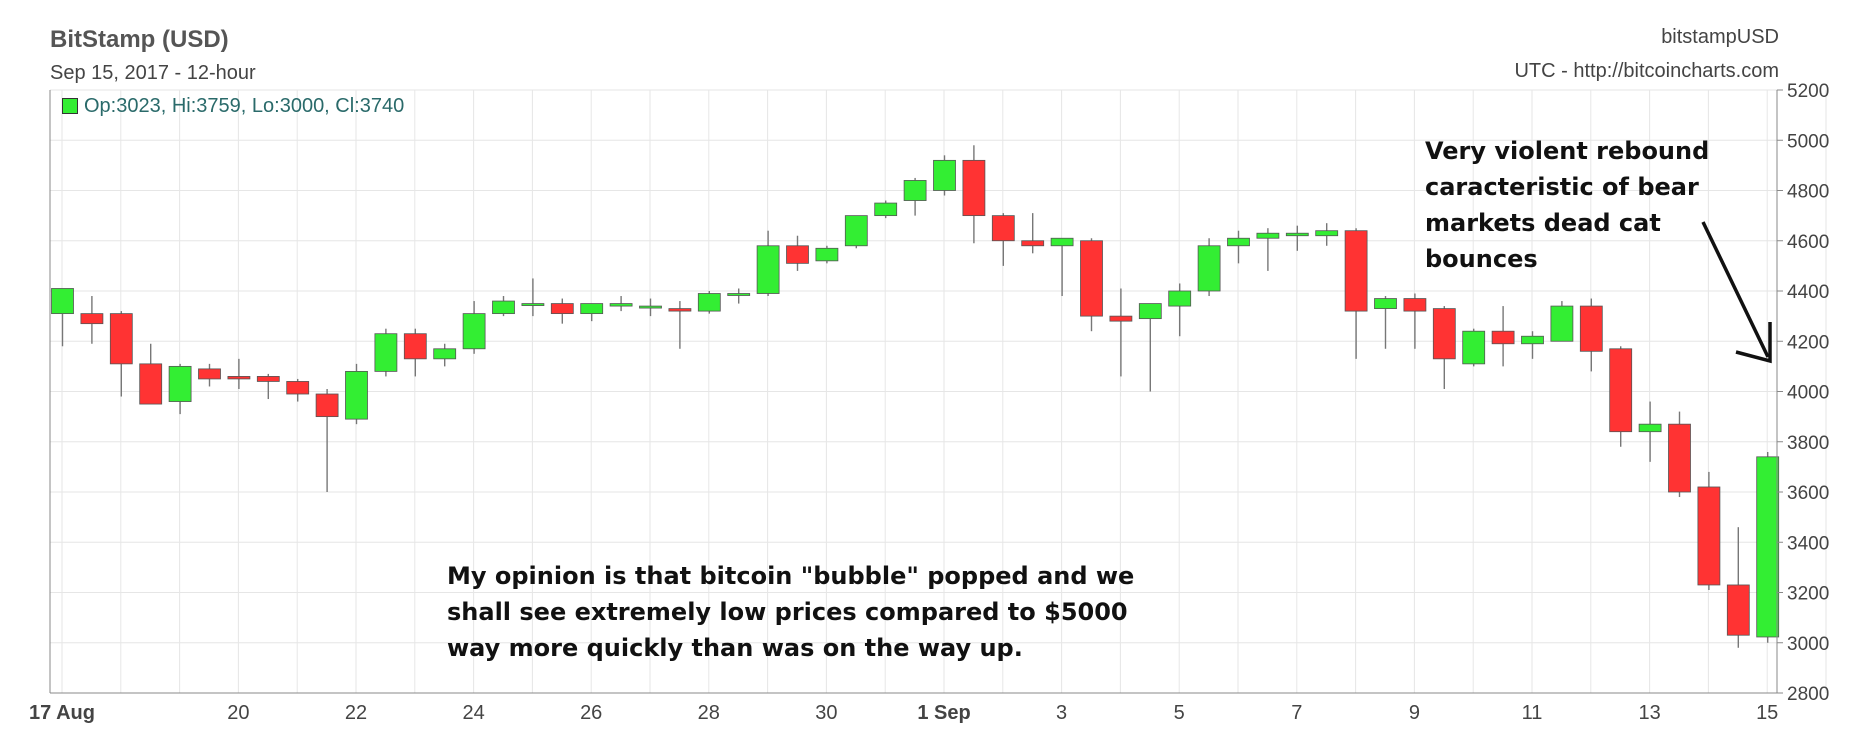  What do you see at coordinates (62, 713) in the screenshot?
I see `x-tick-label: 17 Aug` at bounding box center [62, 713].